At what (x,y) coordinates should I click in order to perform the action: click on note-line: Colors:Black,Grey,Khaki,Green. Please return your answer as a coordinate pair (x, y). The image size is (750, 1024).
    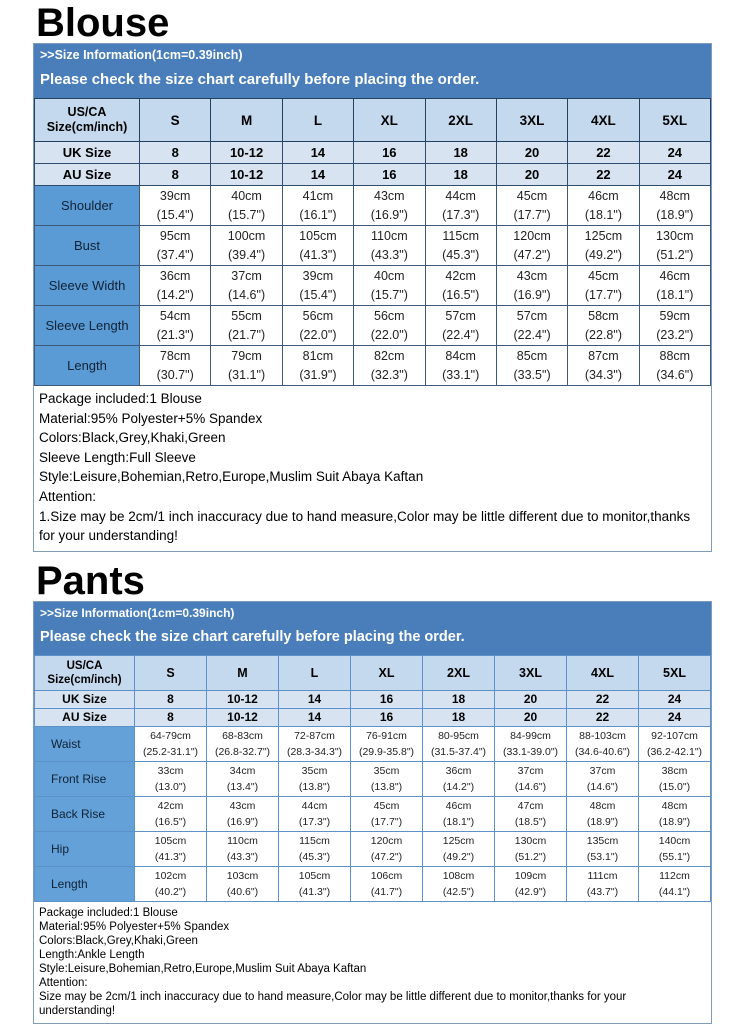
    Looking at the image, I should click on (118, 940).